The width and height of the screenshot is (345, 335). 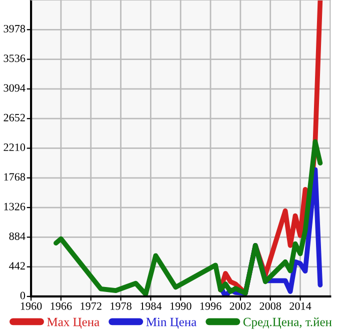 What do you see at coordinates (15, 88) in the screenshot?
I see `y-tick-label: 3094` at bounding box center [15, 88].